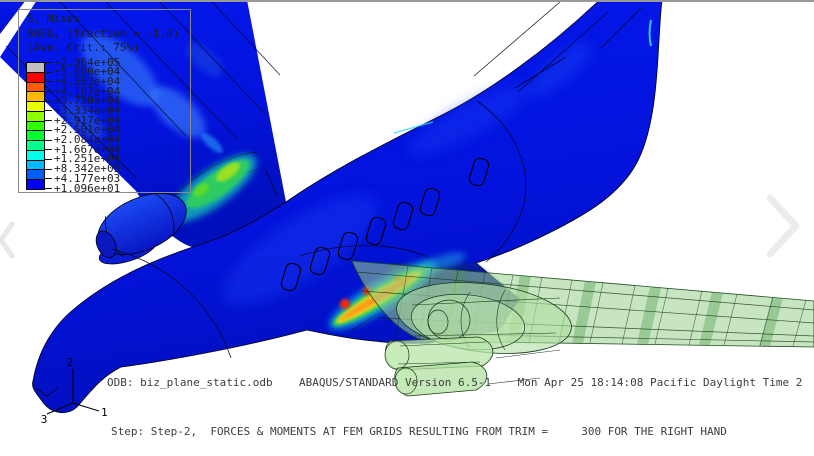  What do you see at coordinates (44, 419) in the screenshot?
I see `triad-axis-3-label: 3` at bounding box center [44, 419].